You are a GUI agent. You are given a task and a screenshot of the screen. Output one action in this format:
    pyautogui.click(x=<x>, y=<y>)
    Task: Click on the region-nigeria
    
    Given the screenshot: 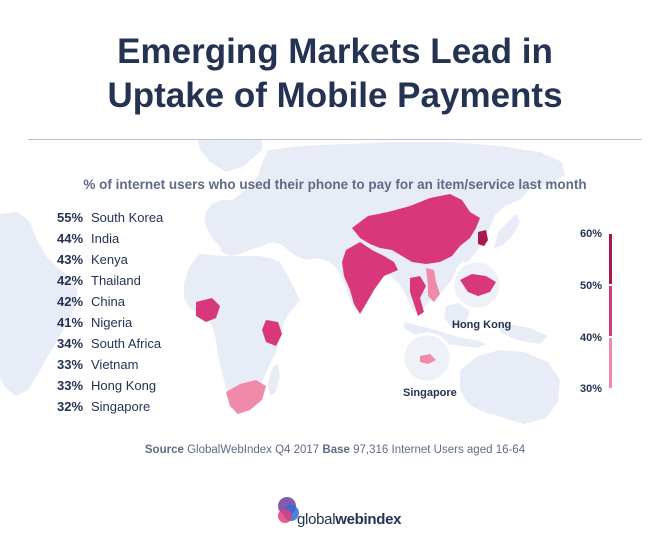 What is the action you would take?
    pyautogui.click(x=208, y=310)
    